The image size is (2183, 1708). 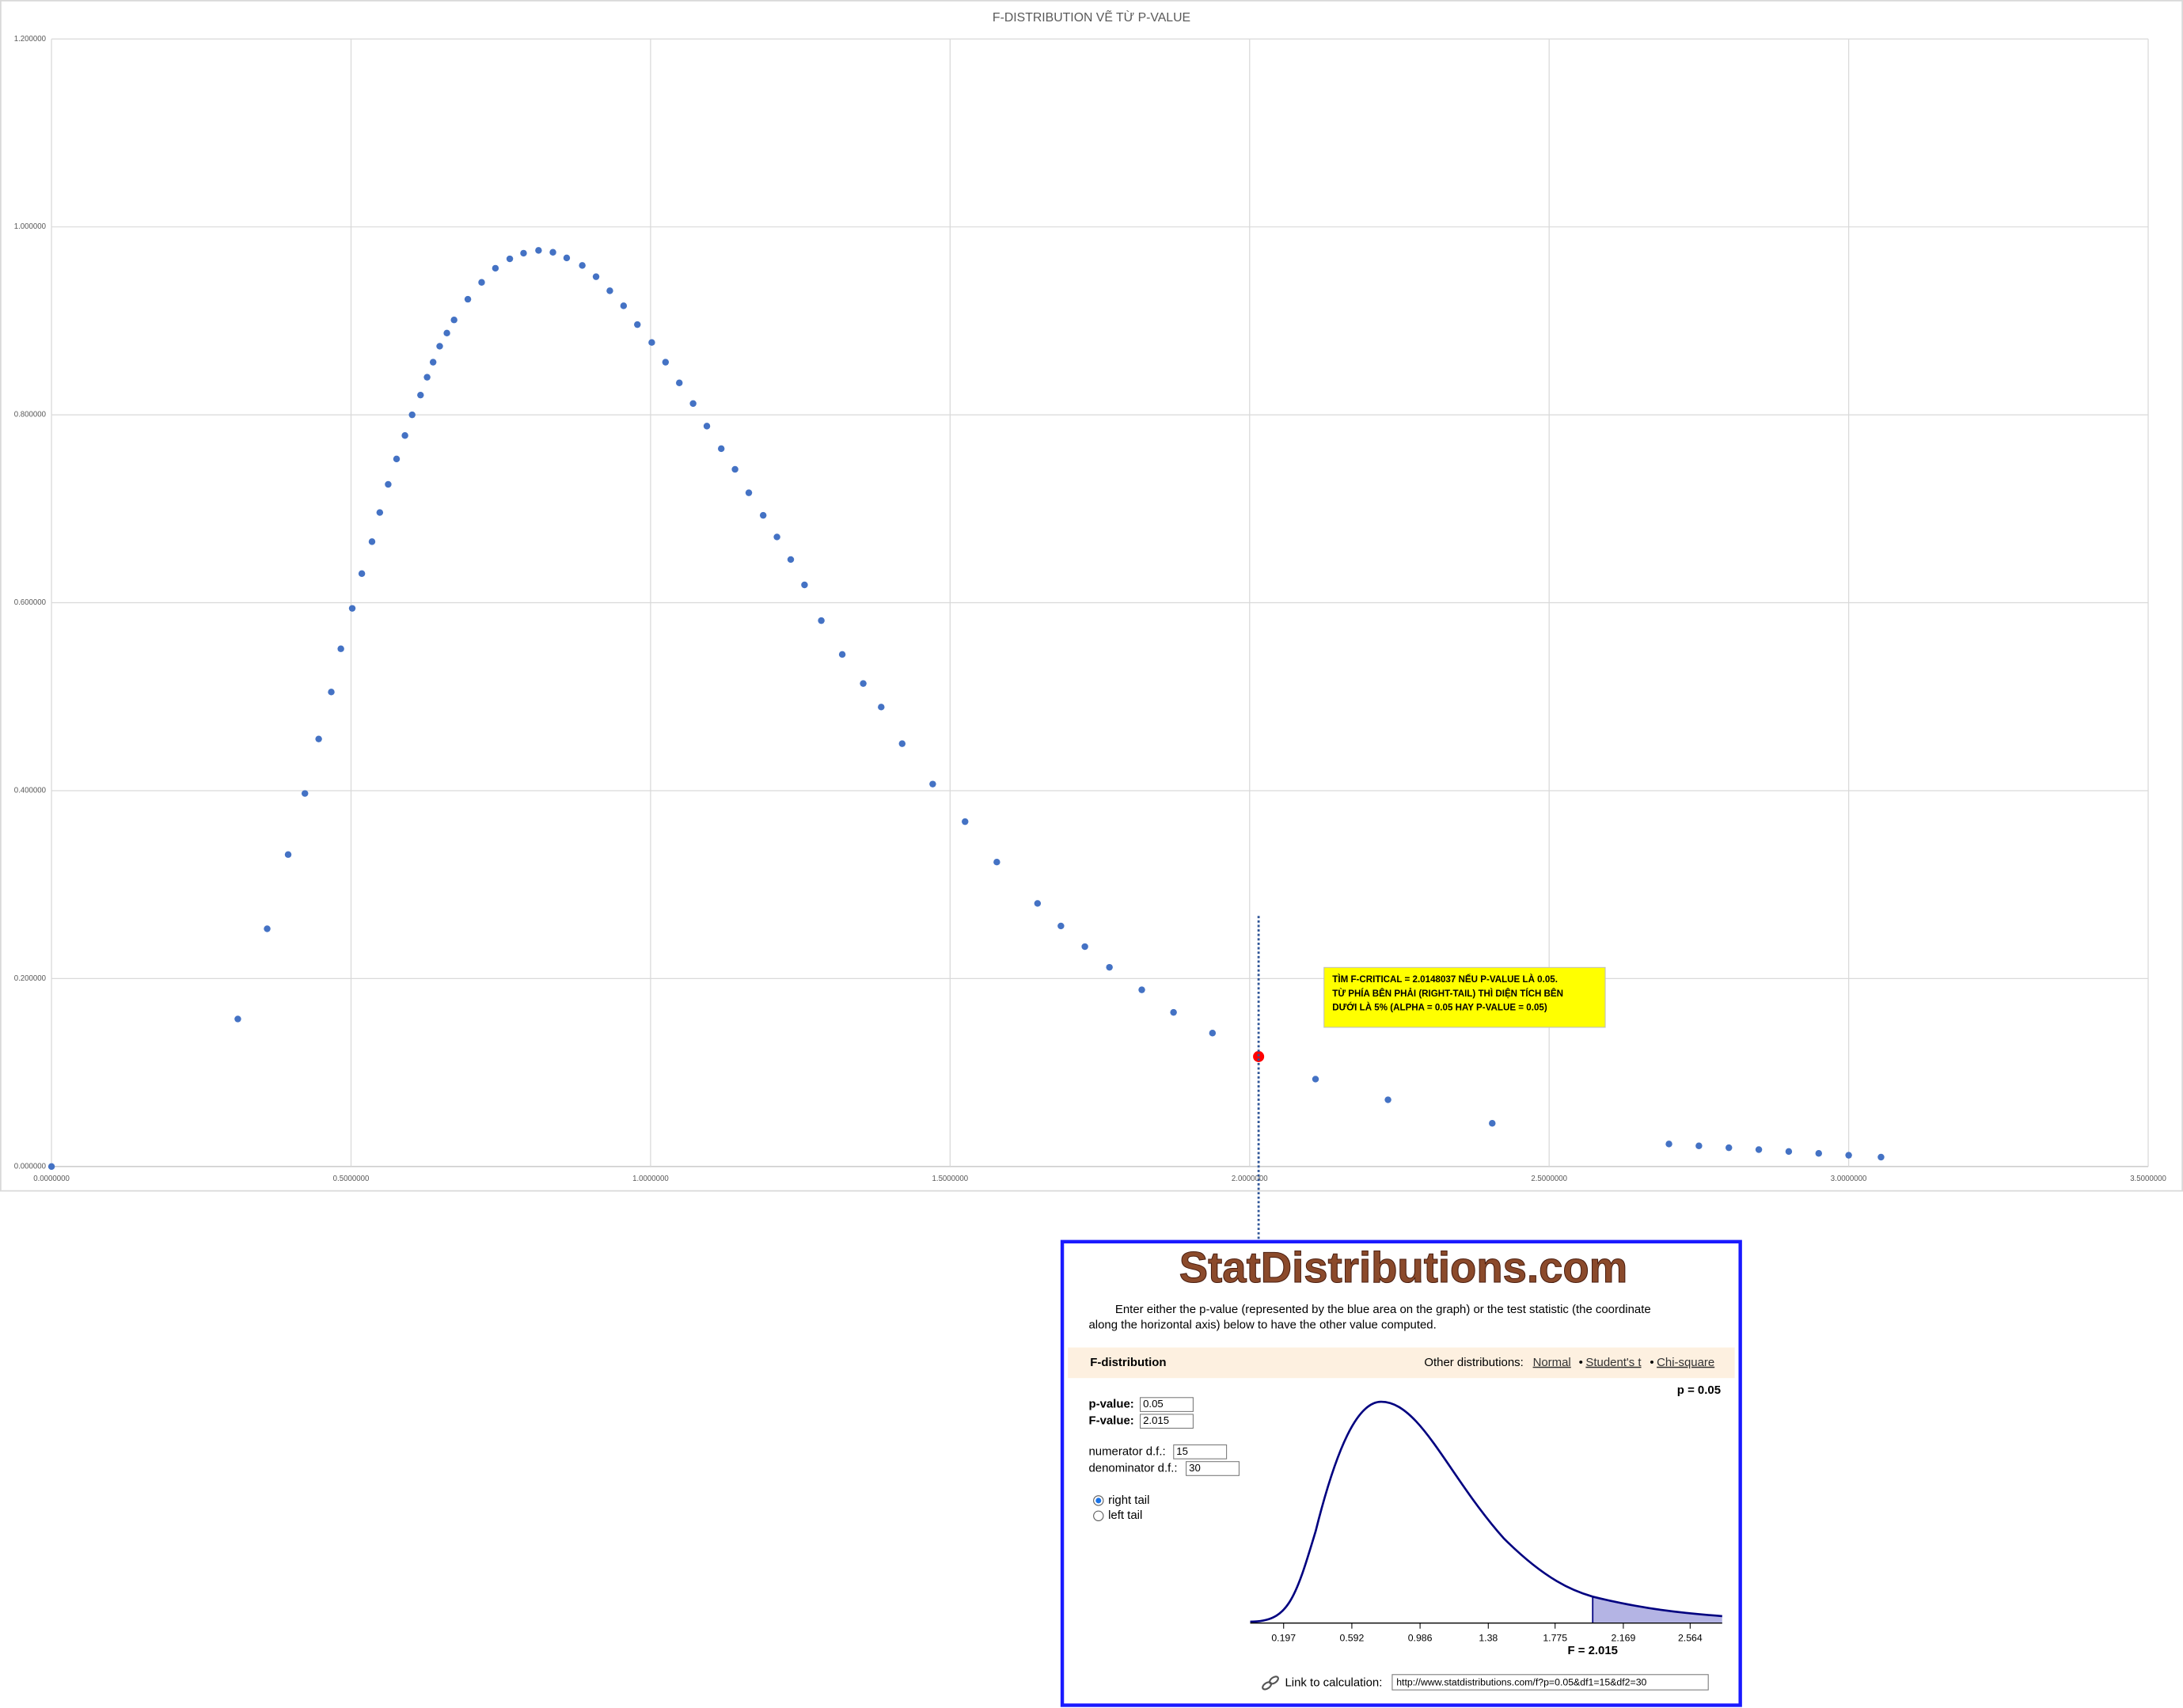 I want to click on url-box, so click(x=1550, y=1682).